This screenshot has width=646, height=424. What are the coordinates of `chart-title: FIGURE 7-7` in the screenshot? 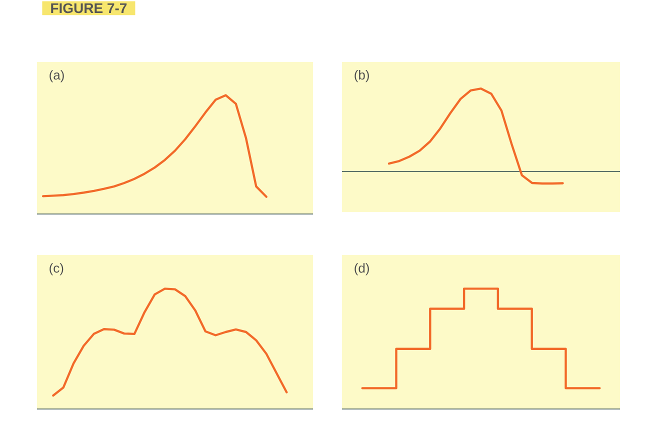 It's located at (89, 8).